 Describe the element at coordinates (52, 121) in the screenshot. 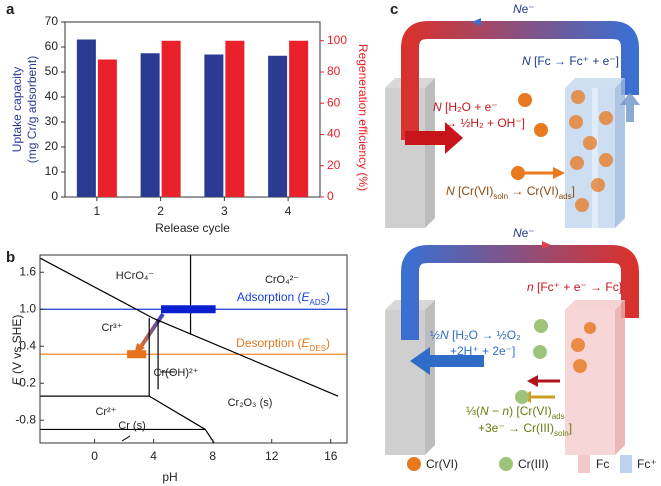

I see `y-tick-label: 30` at that location.